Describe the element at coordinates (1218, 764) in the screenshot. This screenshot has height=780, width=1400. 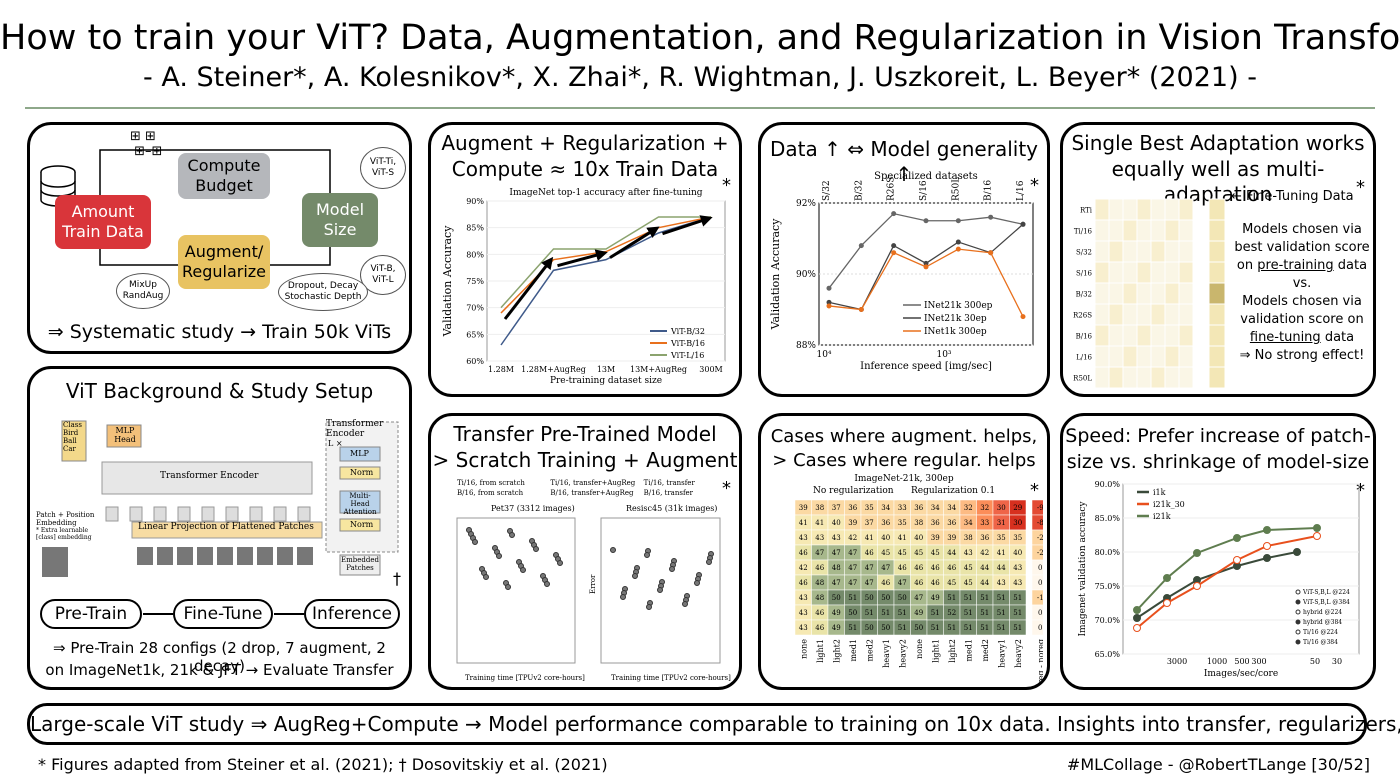
I see `collage-tag: #MLCollage - @RobertTLange [30/52]` at that location.